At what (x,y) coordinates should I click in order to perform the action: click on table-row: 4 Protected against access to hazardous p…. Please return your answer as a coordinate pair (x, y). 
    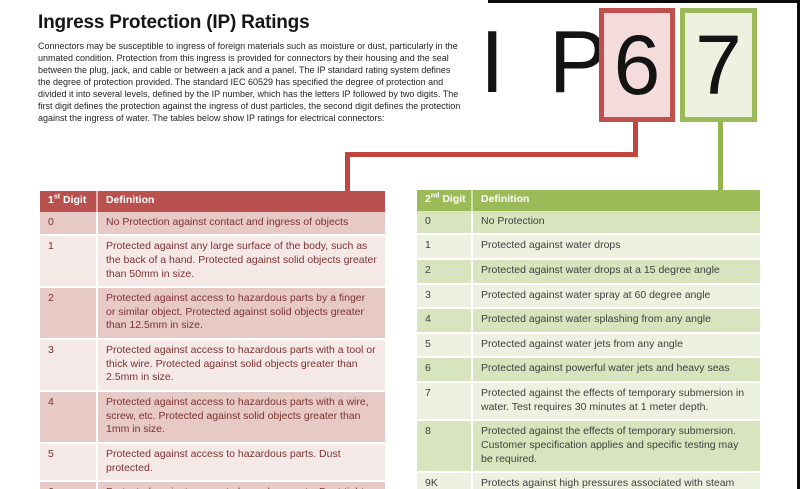
    Looking at the image, I should click on (212, 417).